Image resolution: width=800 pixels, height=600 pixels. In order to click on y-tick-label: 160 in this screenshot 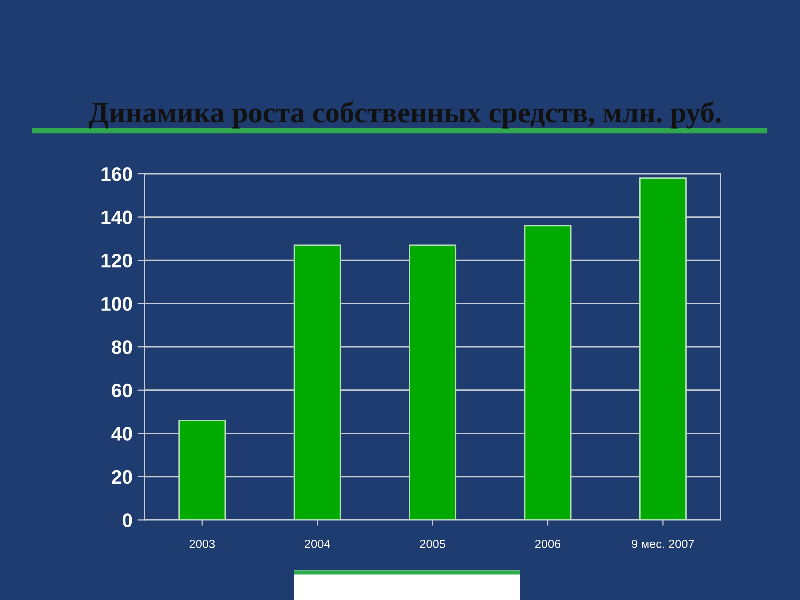, I will do `click(117, 174)`.